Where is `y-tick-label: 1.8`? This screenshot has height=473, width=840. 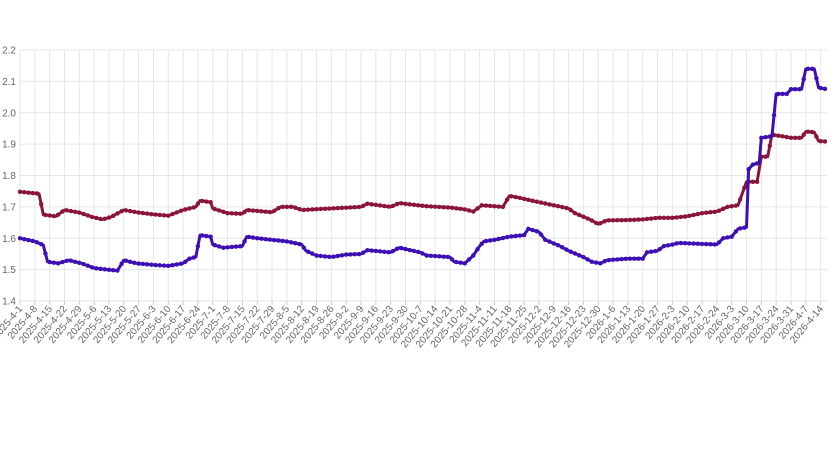 y-tick-label: 1.8 is located at coordinates (9, 176).